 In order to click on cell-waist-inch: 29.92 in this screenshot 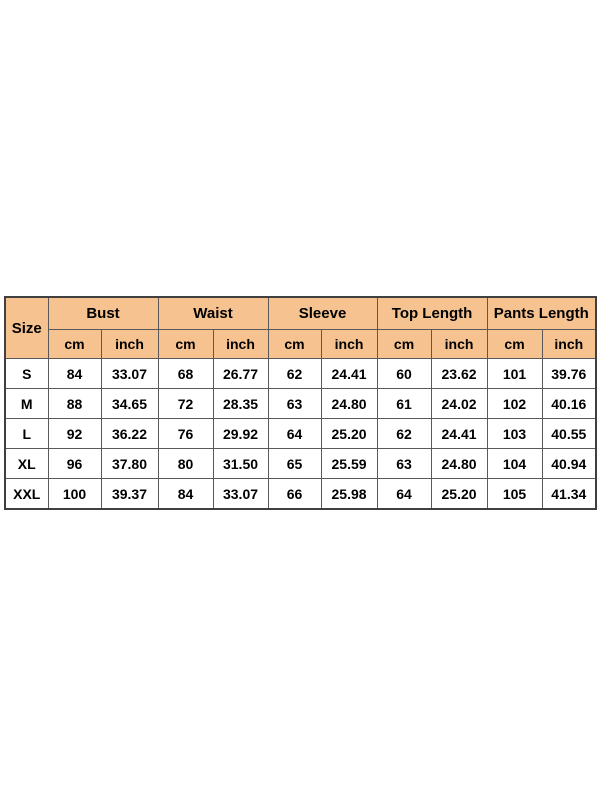, I will do `click(240, 433)`.